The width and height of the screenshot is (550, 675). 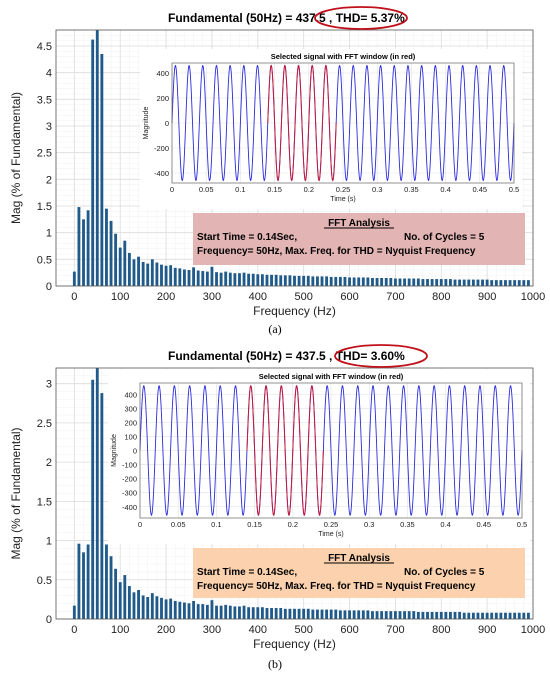 I want to click on y-tick-label: 0.5, so click(x=44, y=581).